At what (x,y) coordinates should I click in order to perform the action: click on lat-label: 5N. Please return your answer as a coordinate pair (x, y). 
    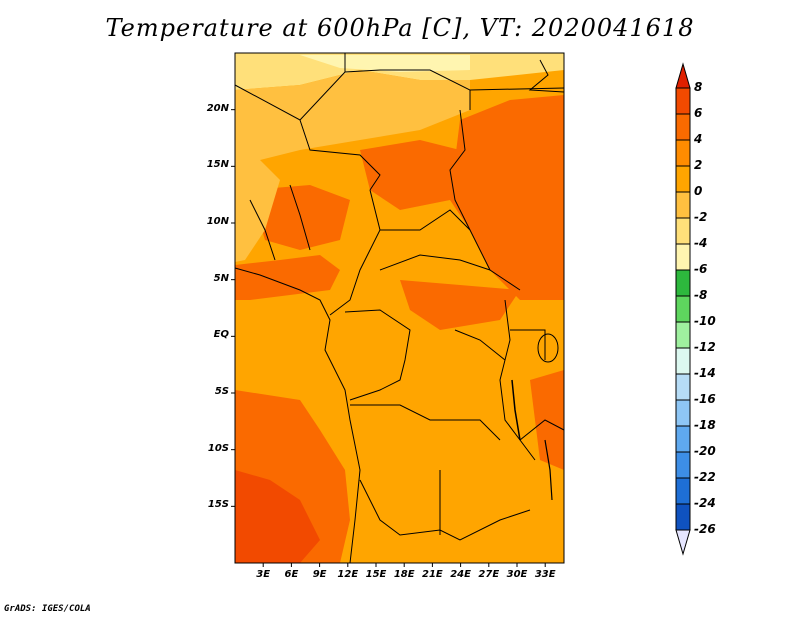
    Looking at the image, I should click on (221, 278).